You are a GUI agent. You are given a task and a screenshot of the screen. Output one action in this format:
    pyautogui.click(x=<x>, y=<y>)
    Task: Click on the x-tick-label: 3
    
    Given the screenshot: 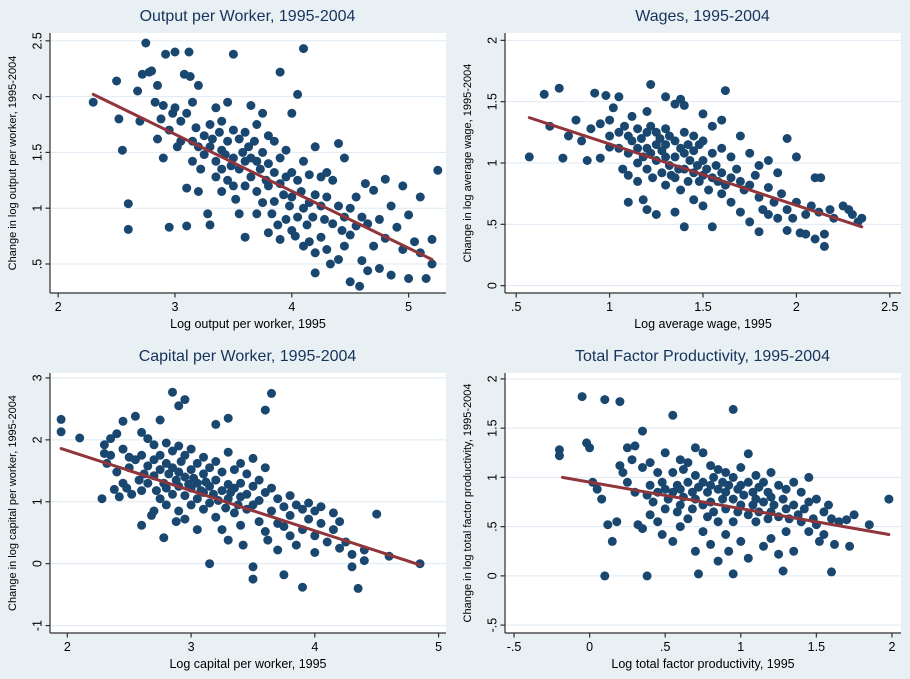 What is the action you would take?
    pyautogui.click(x=175, y=307)
    